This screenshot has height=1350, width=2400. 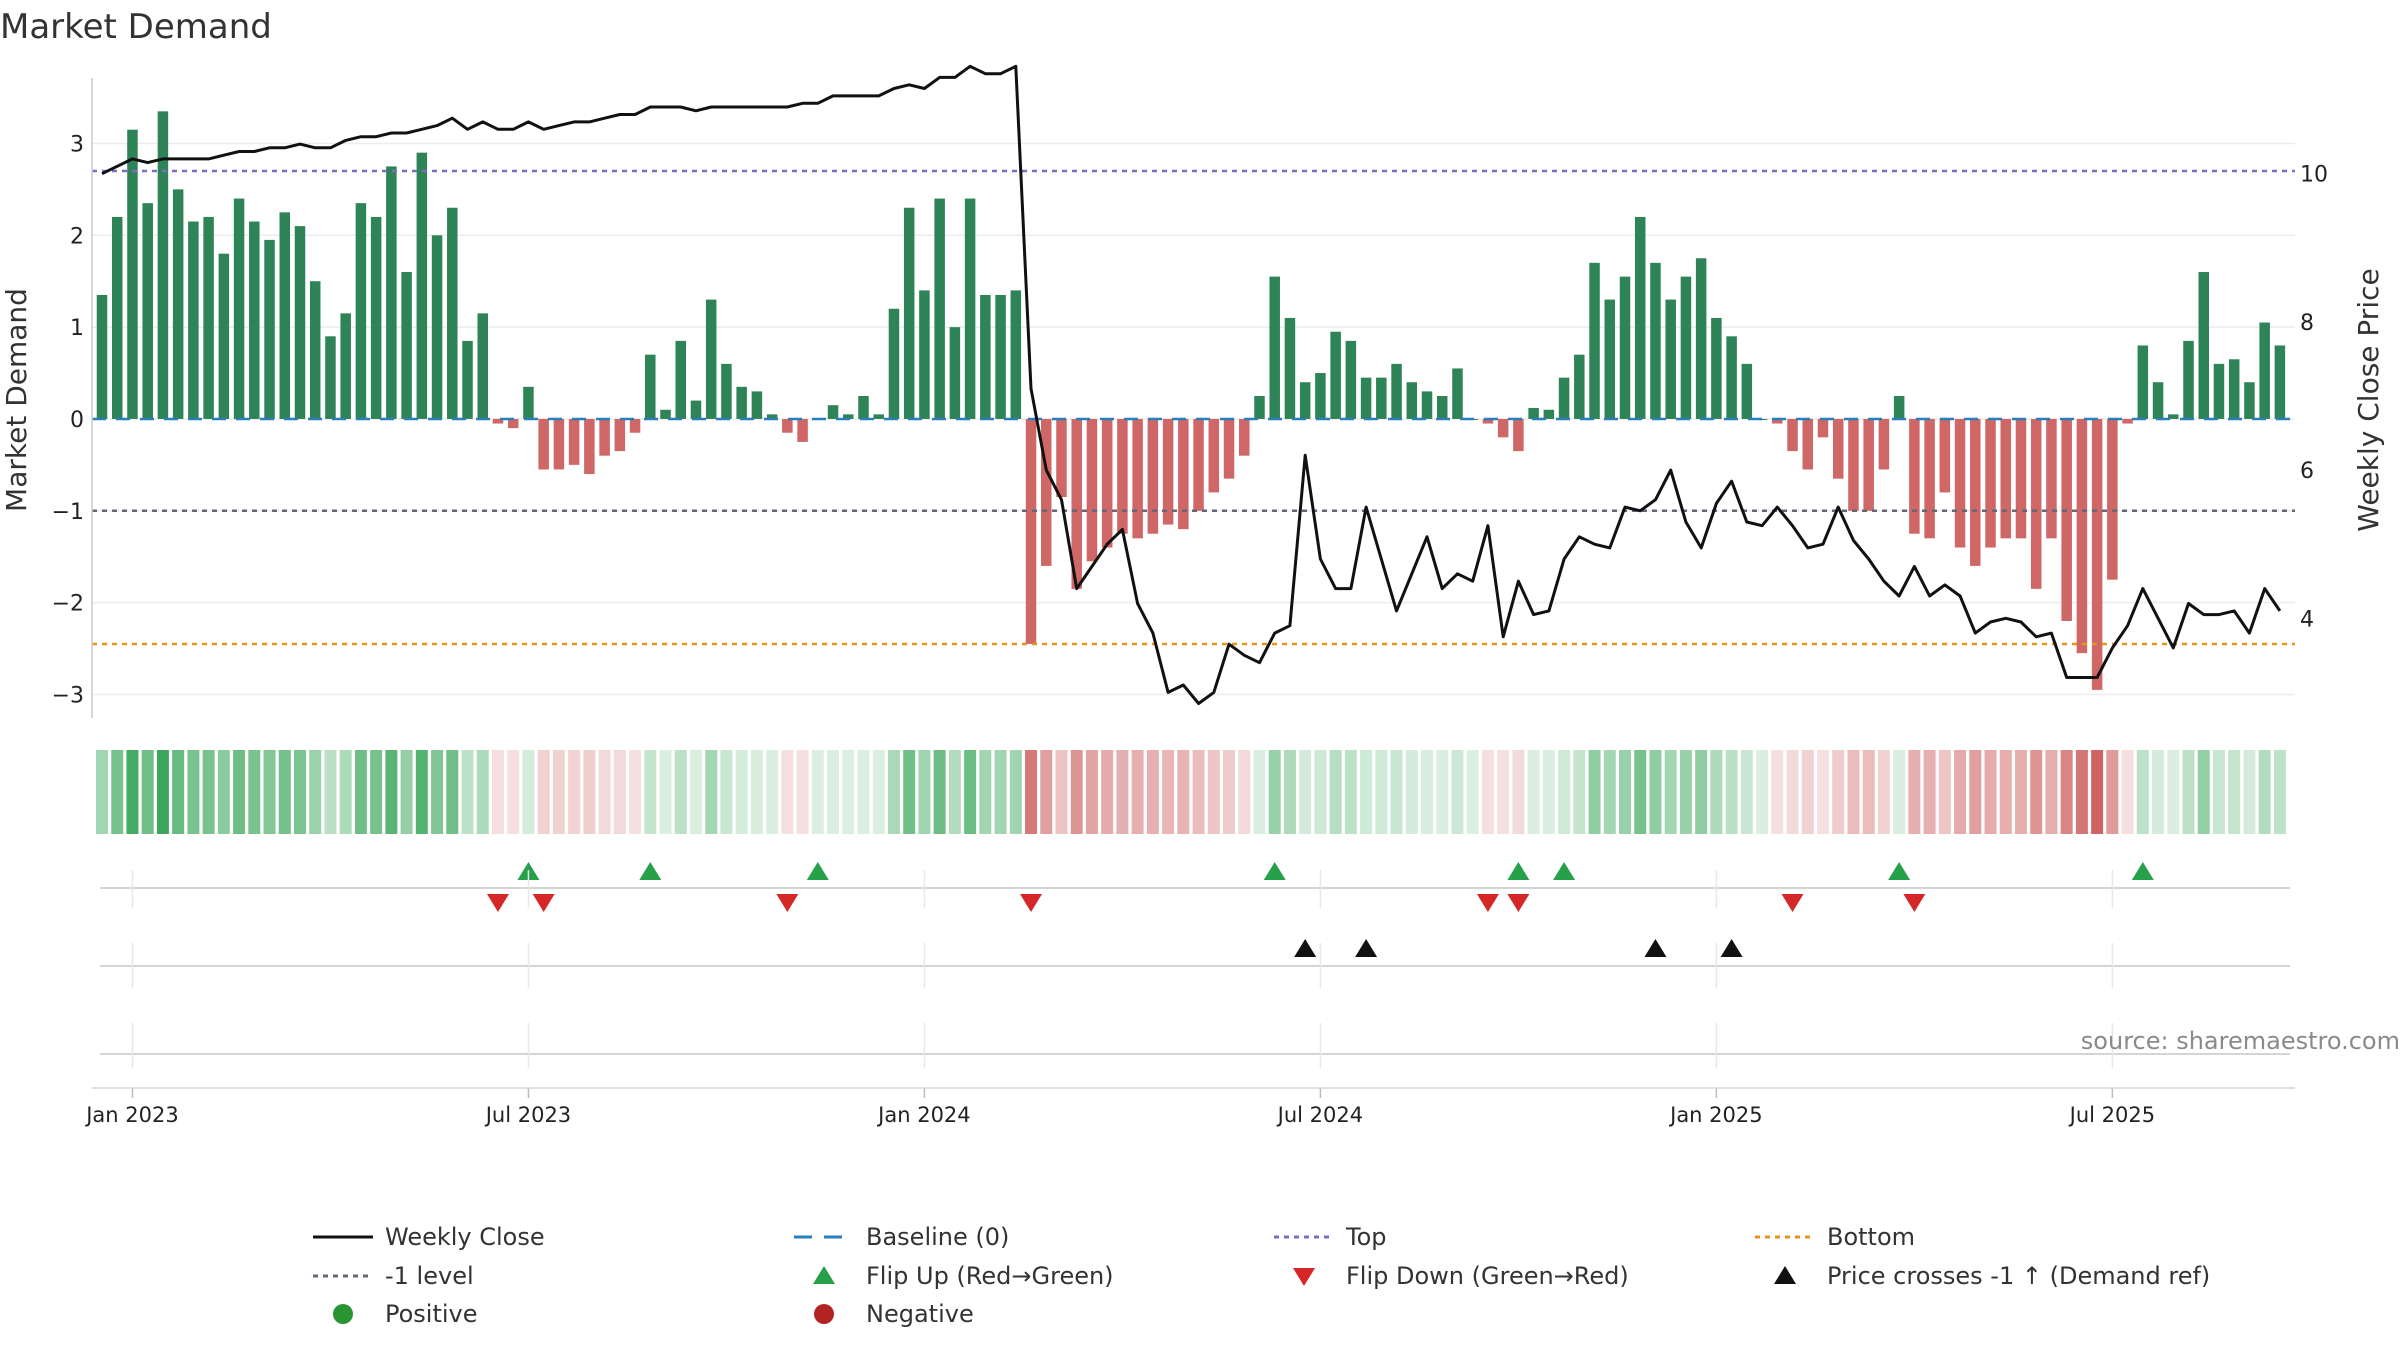 I want to click on left-tick-label: −2, so click(x=68, y=604).